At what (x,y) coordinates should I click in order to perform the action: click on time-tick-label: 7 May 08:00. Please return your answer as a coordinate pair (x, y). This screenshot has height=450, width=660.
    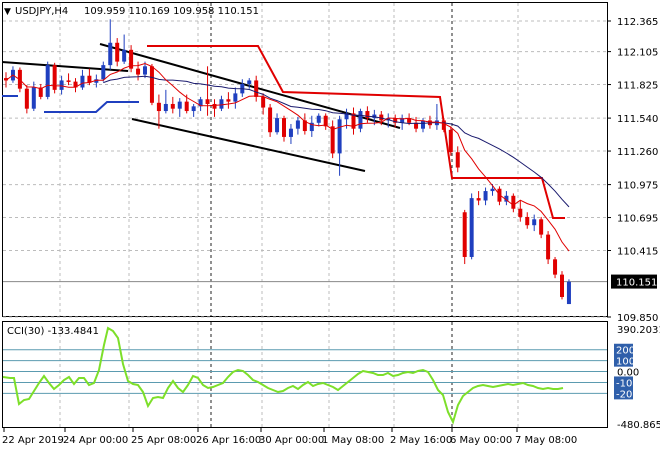
    Looking at the image, I should click on (546, 440).